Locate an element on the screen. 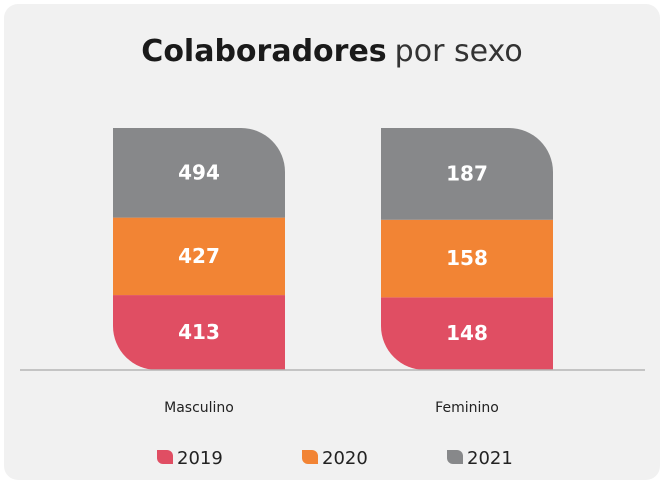 The width and height of the screenshot is (664, 484). legend-label: 2021 is located at coordinates (490, 458).